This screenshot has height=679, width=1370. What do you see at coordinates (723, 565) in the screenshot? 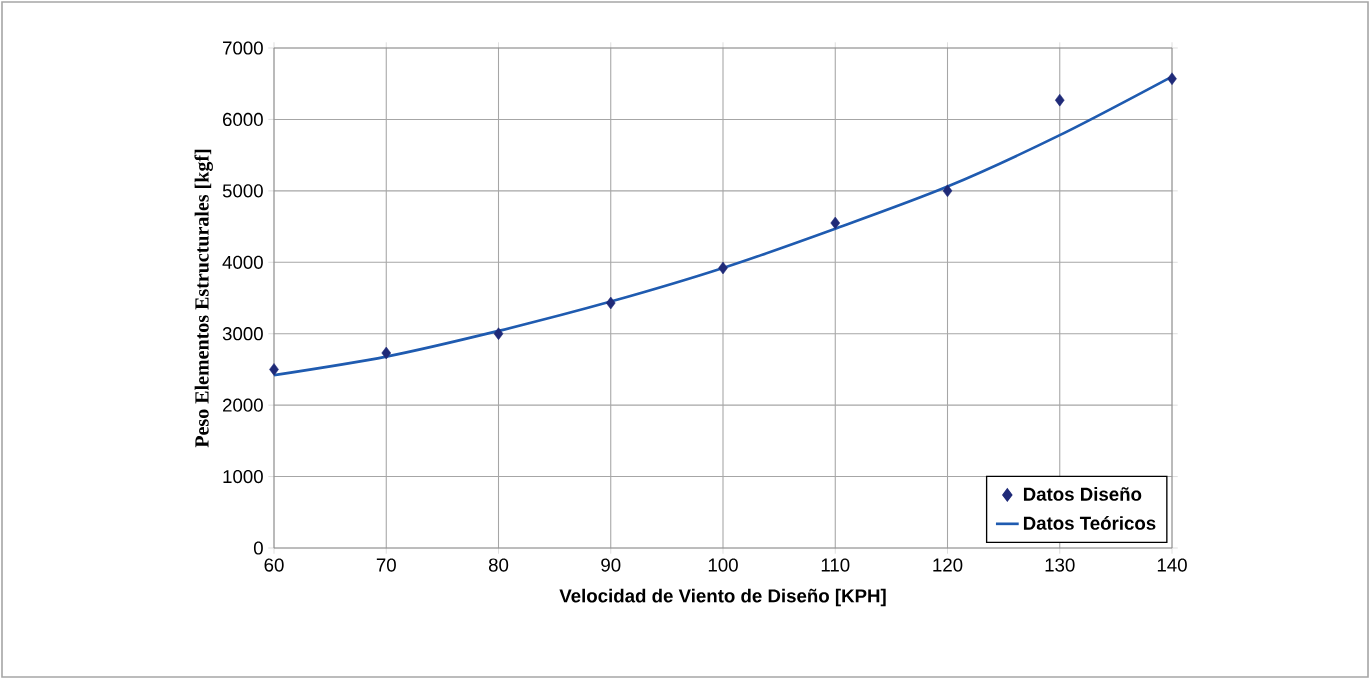
I see `x-tick-label: 100` at bounding box center [723, 565].